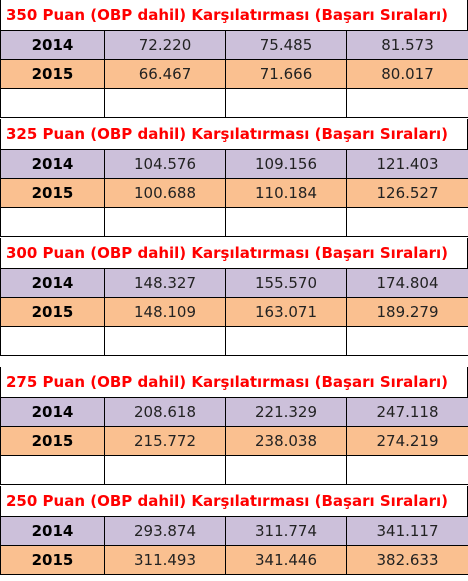  What do you see at coordinates (407, 283) in the screenshot?
I see `value-cell: 174.804` at bounding box center [407, 283].